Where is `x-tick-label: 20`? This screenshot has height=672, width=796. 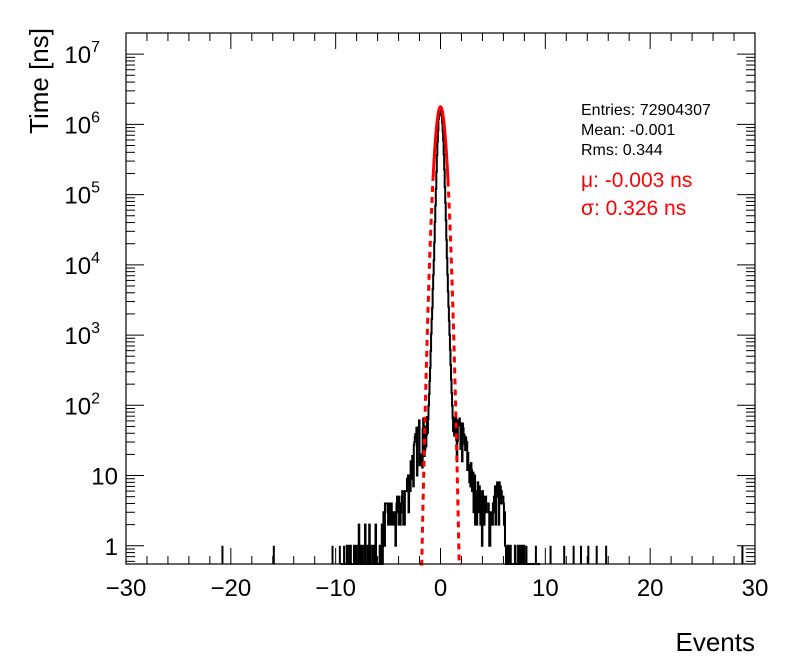
x-tick-label: 20 is located at coordinates (650, 588).